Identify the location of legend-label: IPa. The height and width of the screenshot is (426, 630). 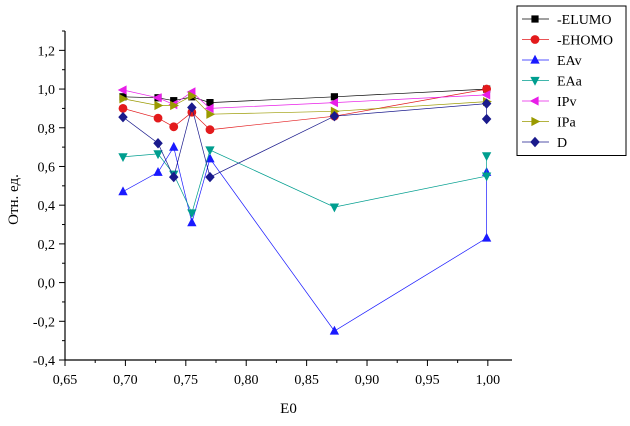
(566, 123).